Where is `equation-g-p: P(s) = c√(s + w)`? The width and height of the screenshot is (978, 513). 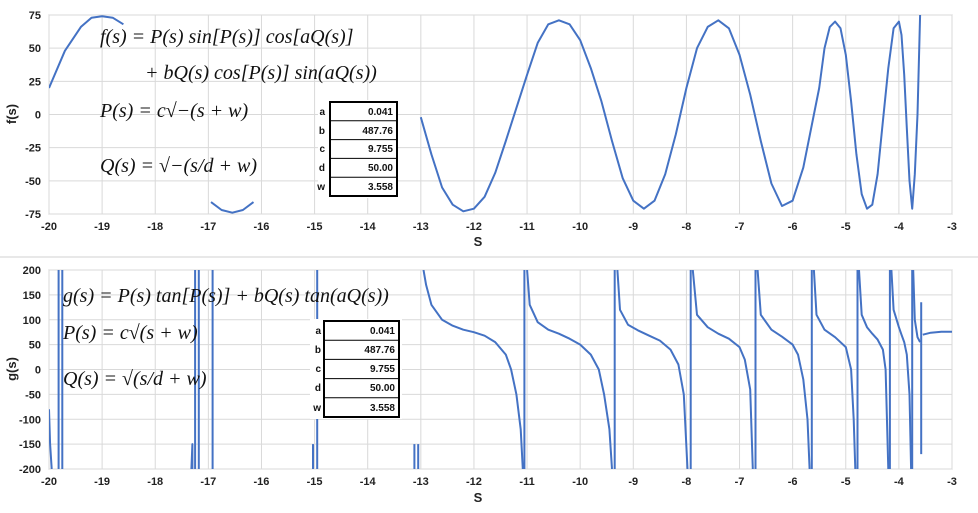 equation-g-p: P(s) = c√(s + w) is located at coordinates (130, 333).